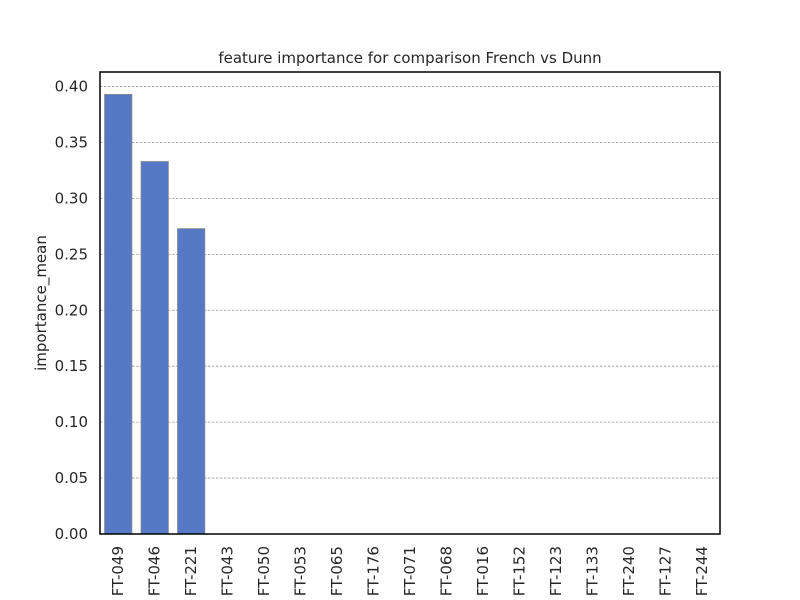 The width and height of the screenshot is (800, 600). I want to click on x-tick-label: FT-046, so click(155, 571).